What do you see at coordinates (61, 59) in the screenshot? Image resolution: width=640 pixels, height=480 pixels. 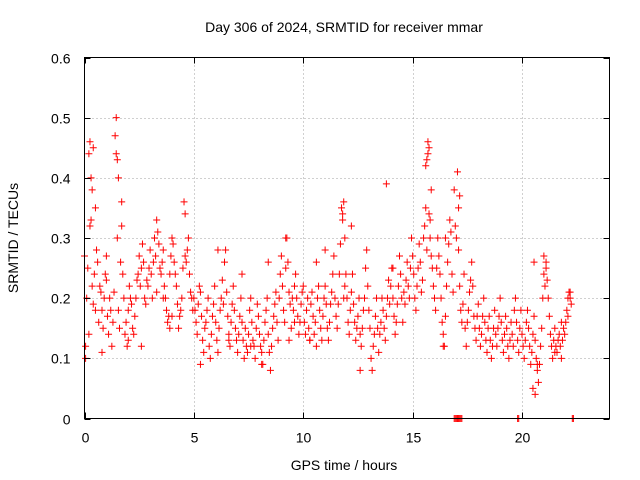 I see `y-tick-label: 0.6` at bounding box center [61, 59].